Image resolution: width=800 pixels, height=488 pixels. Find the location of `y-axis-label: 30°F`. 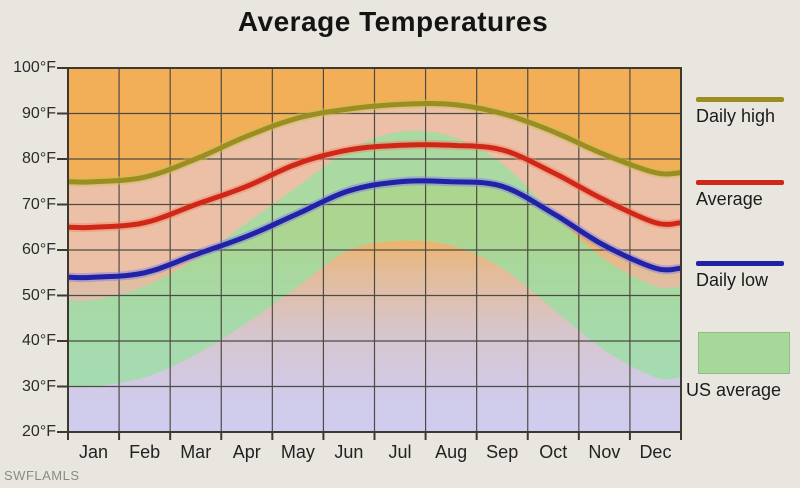

y-axis-label: 30°F is located at coordinates (39, 386).